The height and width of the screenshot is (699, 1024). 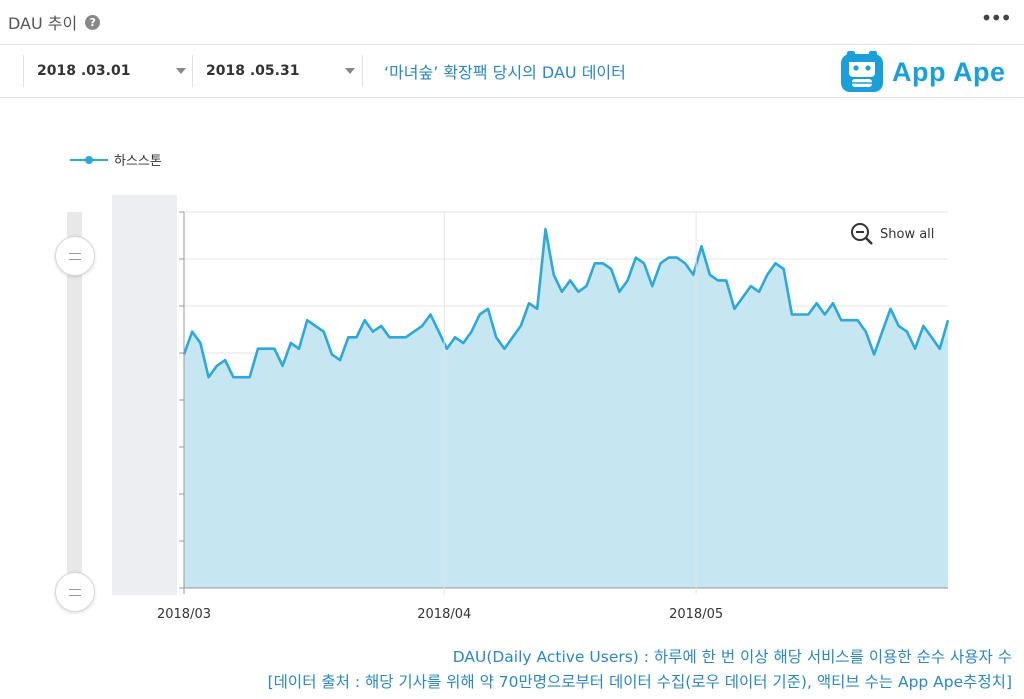 I want to click on legend-line-marker, so click(x=89, y=159).